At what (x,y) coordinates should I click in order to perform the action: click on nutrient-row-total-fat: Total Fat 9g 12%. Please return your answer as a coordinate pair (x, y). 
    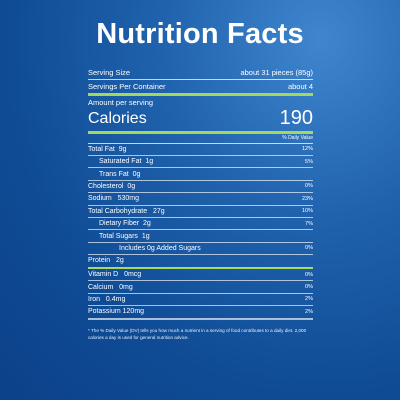
    Looking at the image, I should click on (200, 150).